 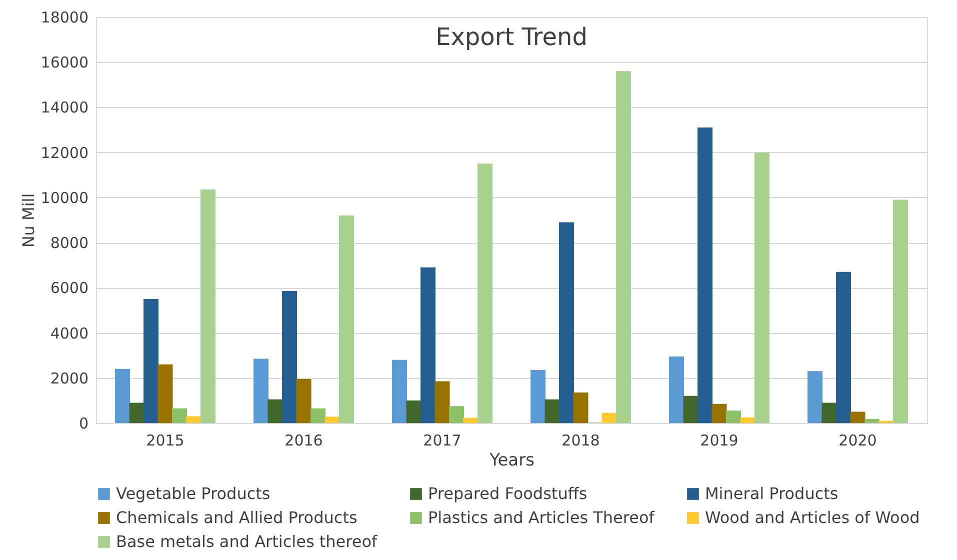 I want to click on x-tick-label: 2020, so click(x=857, y=441).